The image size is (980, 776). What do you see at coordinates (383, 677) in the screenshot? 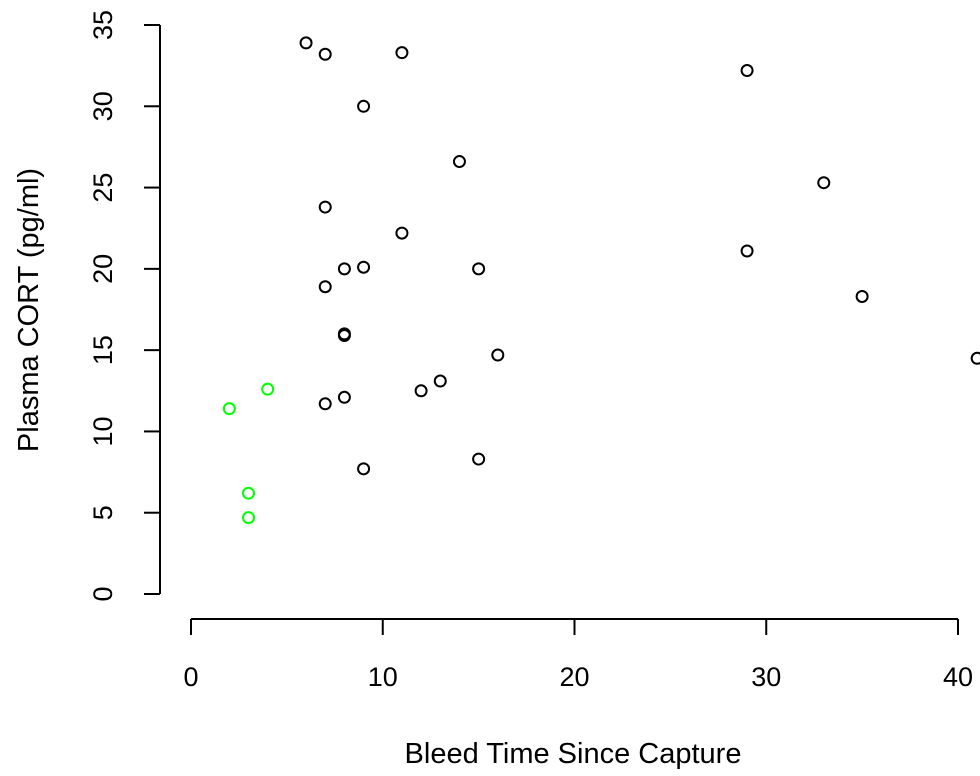
I see `x-tick-label: 10` at bounding box center [383, 677].